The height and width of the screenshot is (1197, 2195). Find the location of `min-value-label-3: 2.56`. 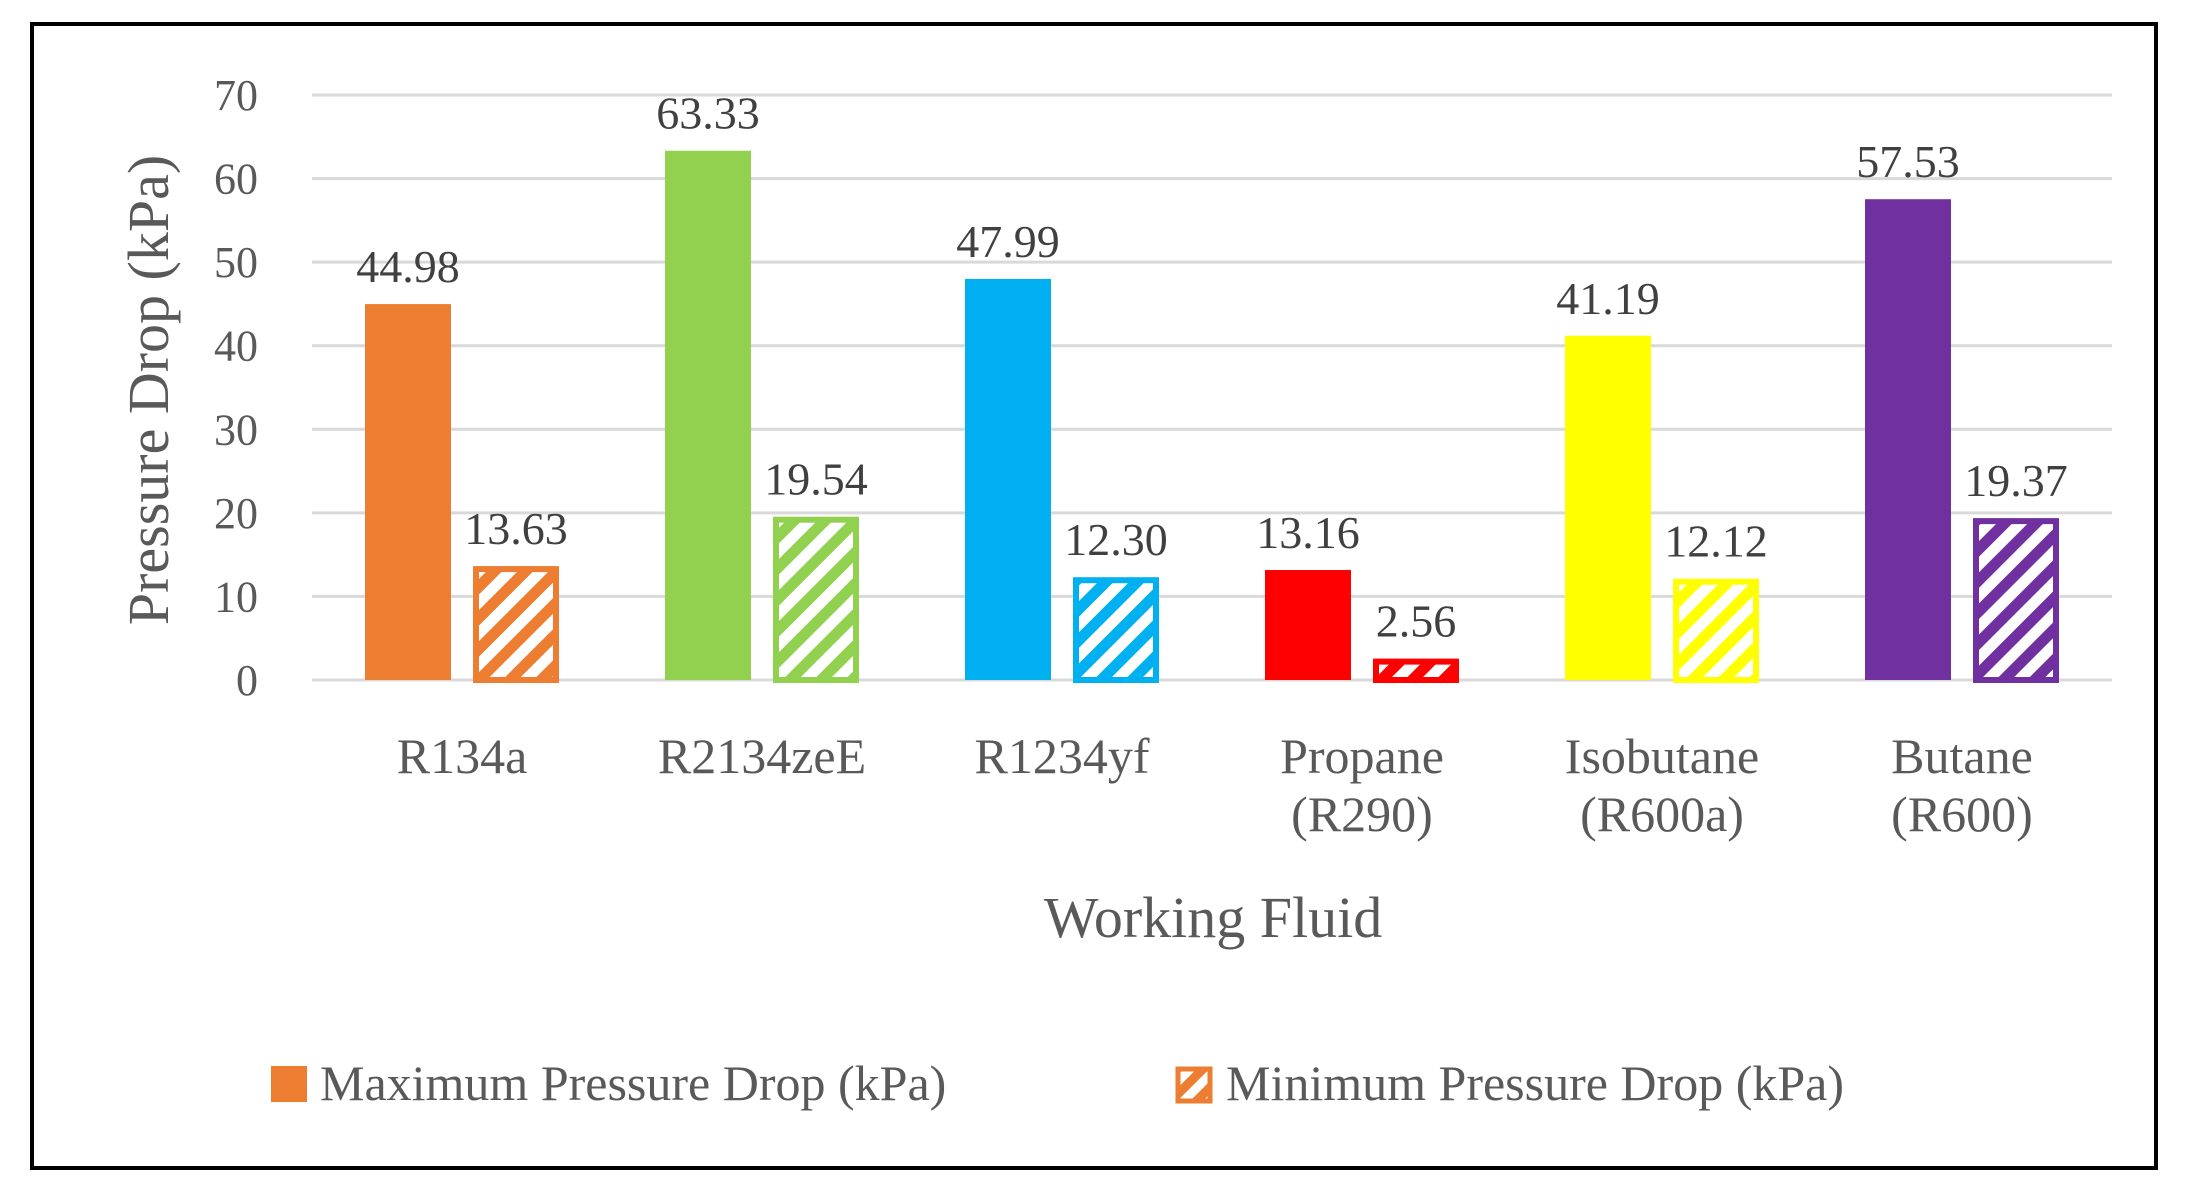

min-value-label-3: 2.56 is located at coordinates (1416, 621).